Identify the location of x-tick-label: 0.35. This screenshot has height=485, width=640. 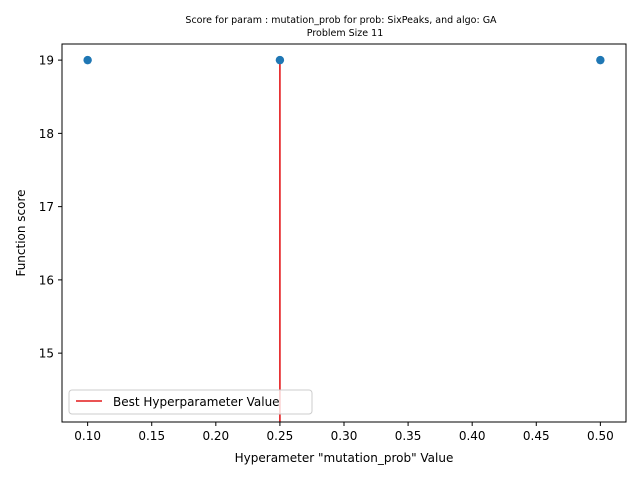
(408, 436).